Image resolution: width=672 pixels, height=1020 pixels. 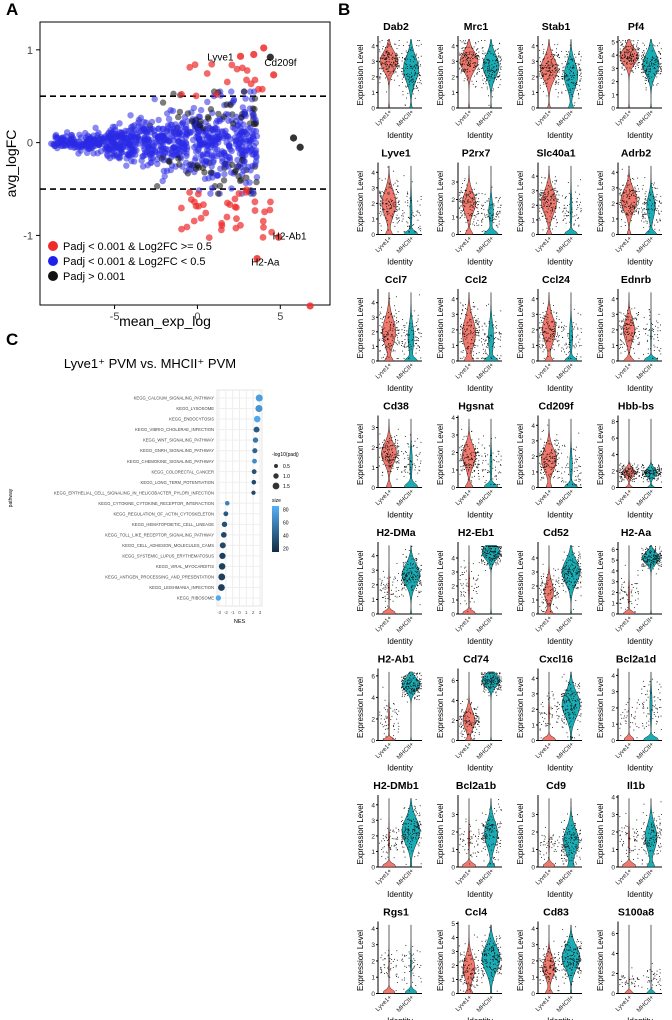 What do you see at coordinates (239, 612) in the screenshot?
I see `x-tick-label: 0` at bounding box center [239, 612].